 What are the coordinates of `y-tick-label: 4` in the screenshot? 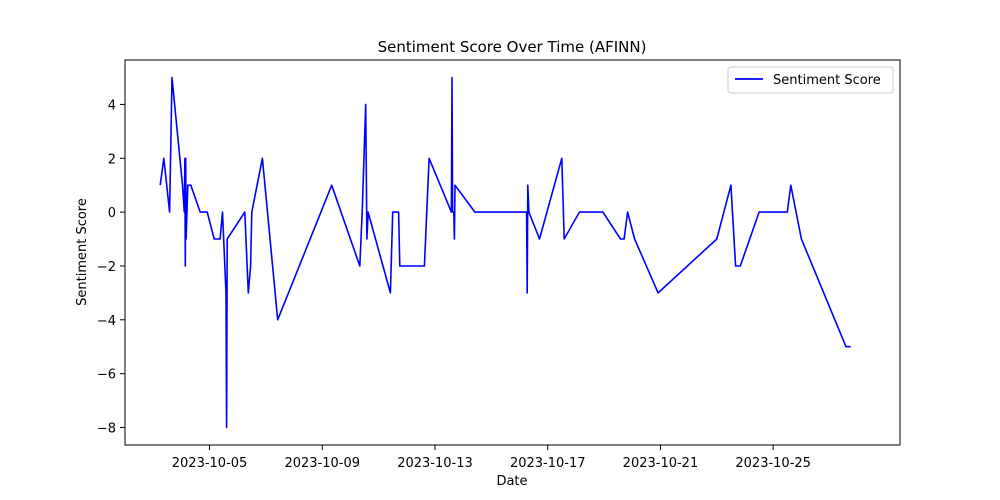 It's located at (112, 105).